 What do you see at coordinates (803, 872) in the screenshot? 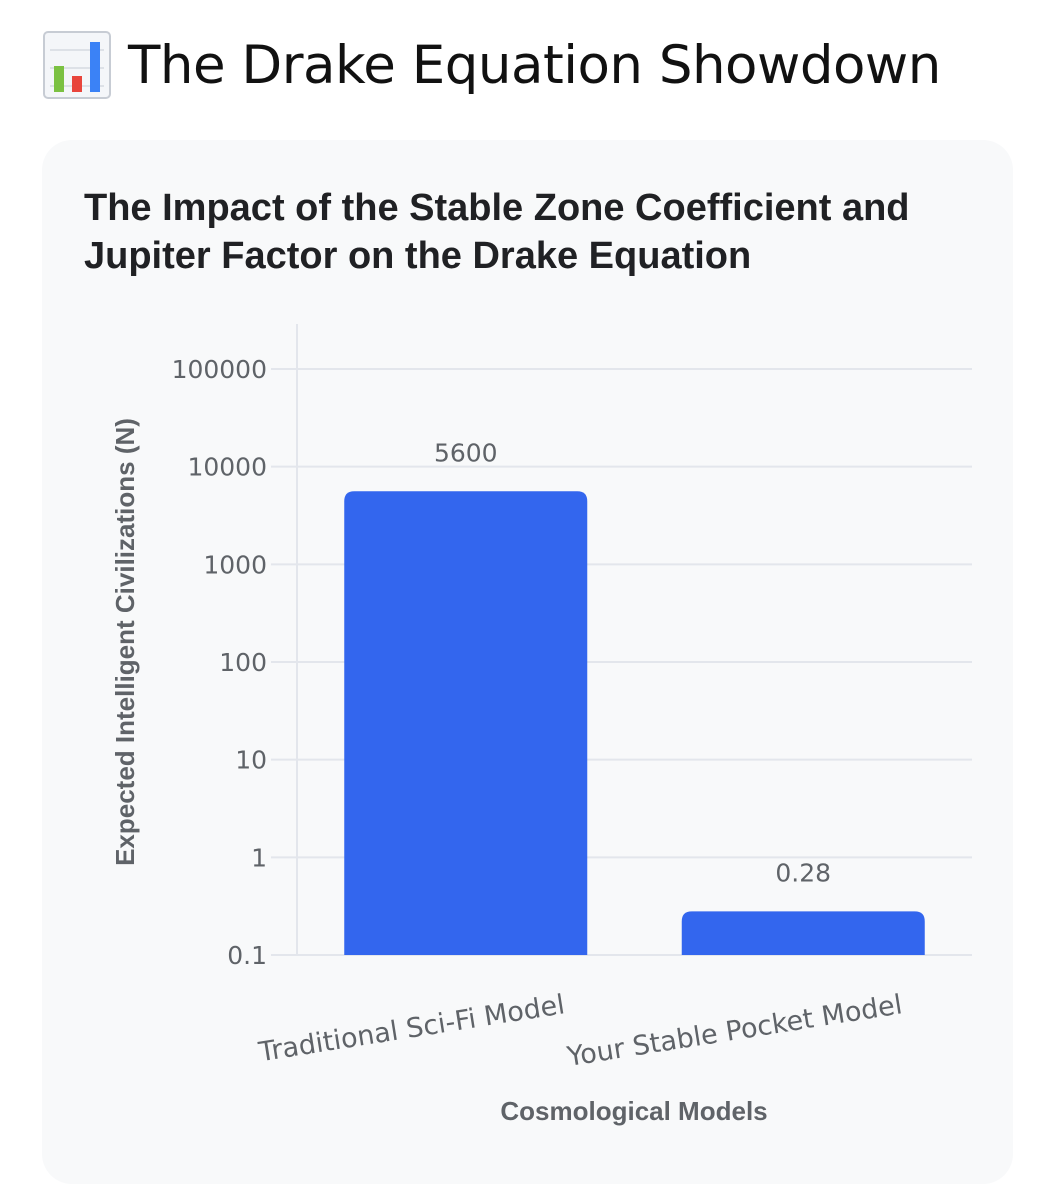
I see `data-label: 0.28` at bounding box center [803, 872].